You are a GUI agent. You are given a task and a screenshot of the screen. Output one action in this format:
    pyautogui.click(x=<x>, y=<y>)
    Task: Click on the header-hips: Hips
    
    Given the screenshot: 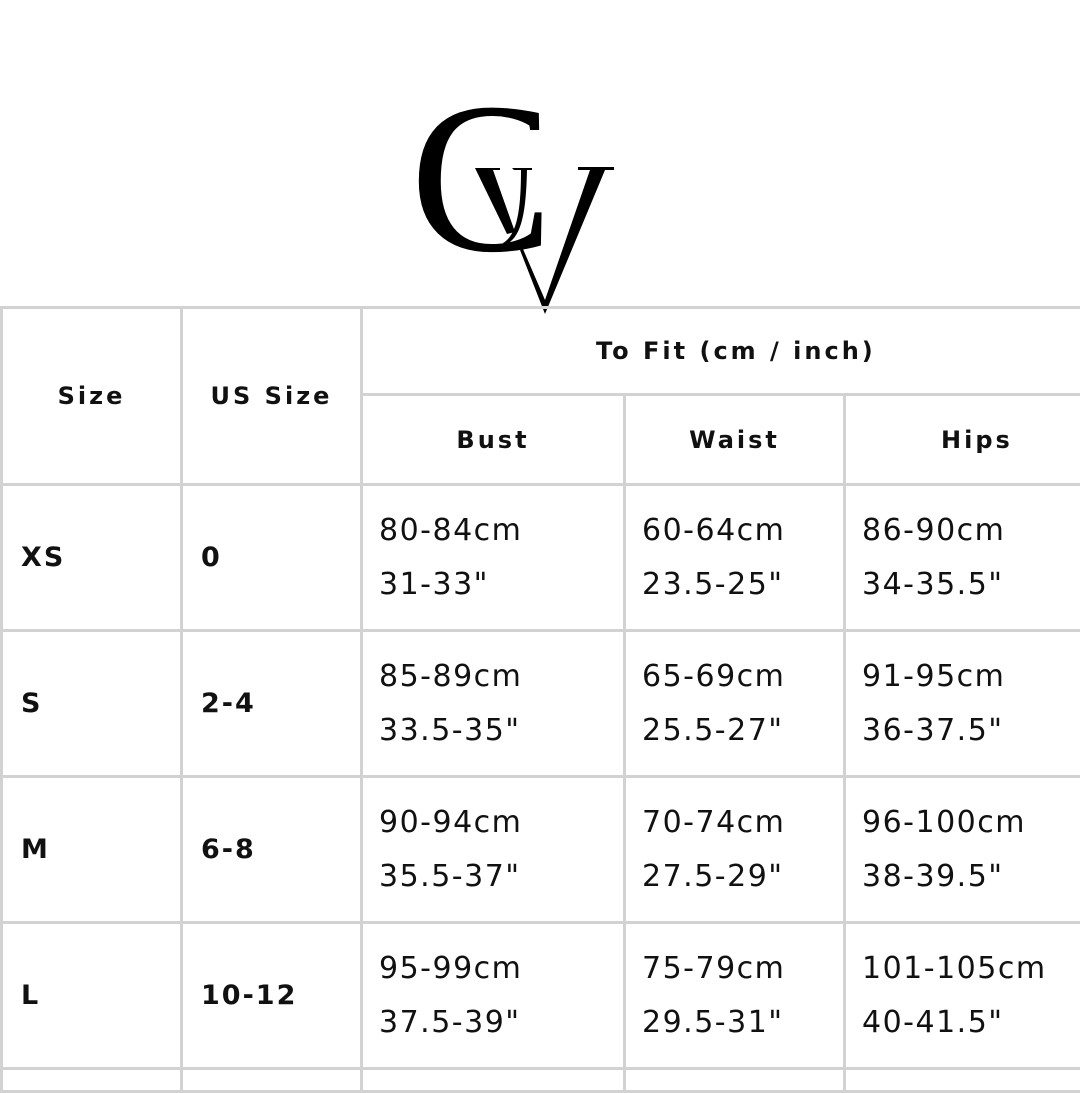 What is the action you would take?
    pyautogui.click(x=962, y=440)
    